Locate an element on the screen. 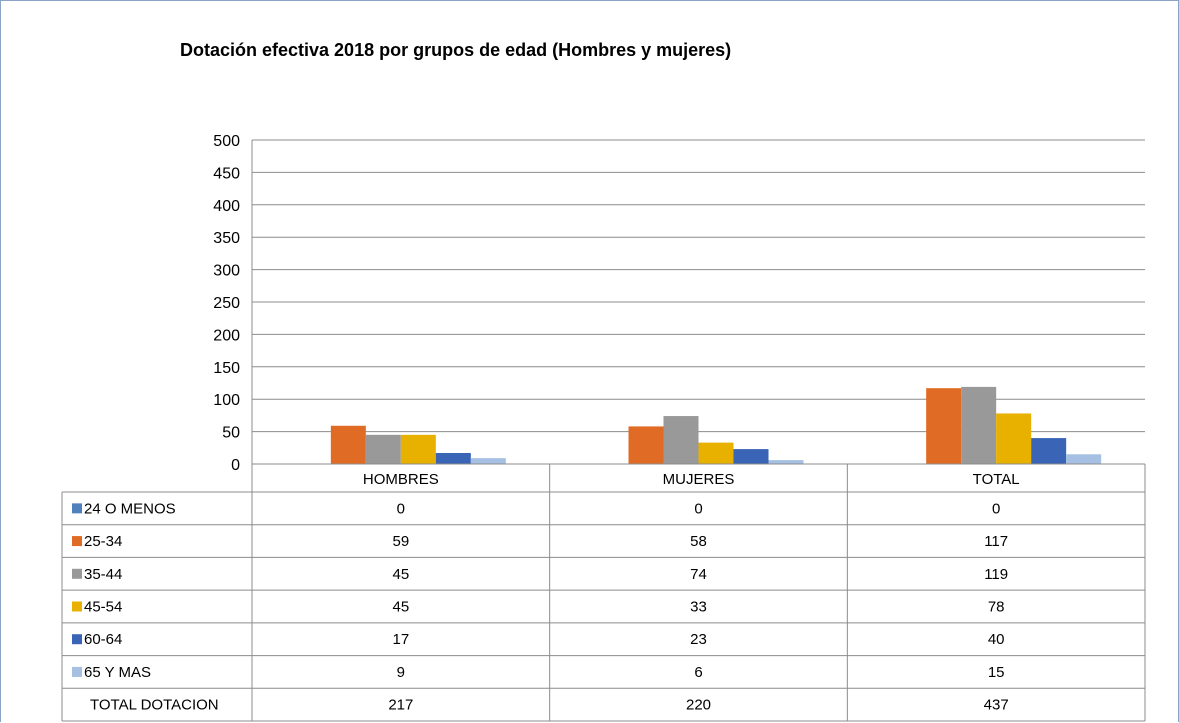  series-name: 25-34 is located at coordinates (103, 541).